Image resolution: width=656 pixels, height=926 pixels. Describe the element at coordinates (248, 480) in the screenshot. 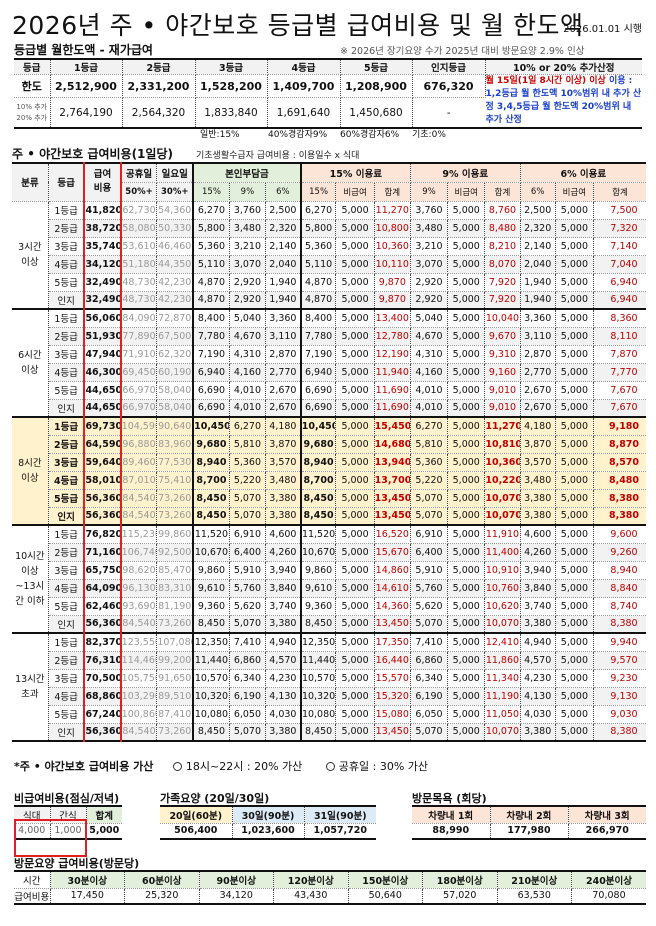

I see `self-9: 5,220` at that location.